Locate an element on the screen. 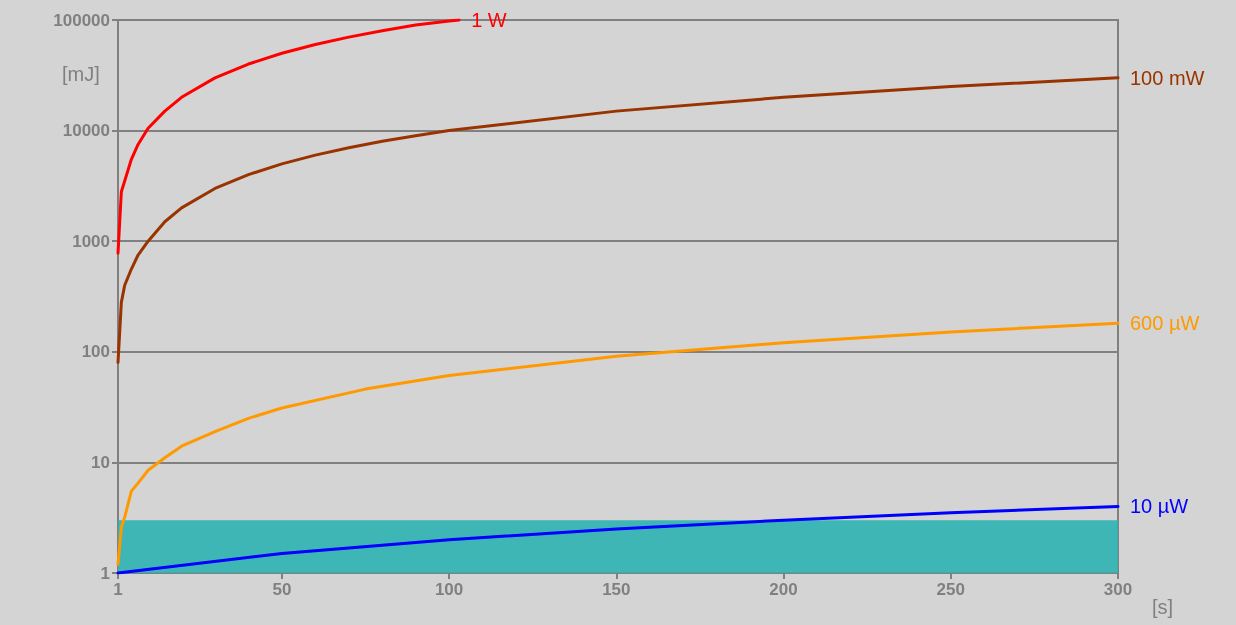  x-tick-label: 300 is located at coordinates (1118, 589).